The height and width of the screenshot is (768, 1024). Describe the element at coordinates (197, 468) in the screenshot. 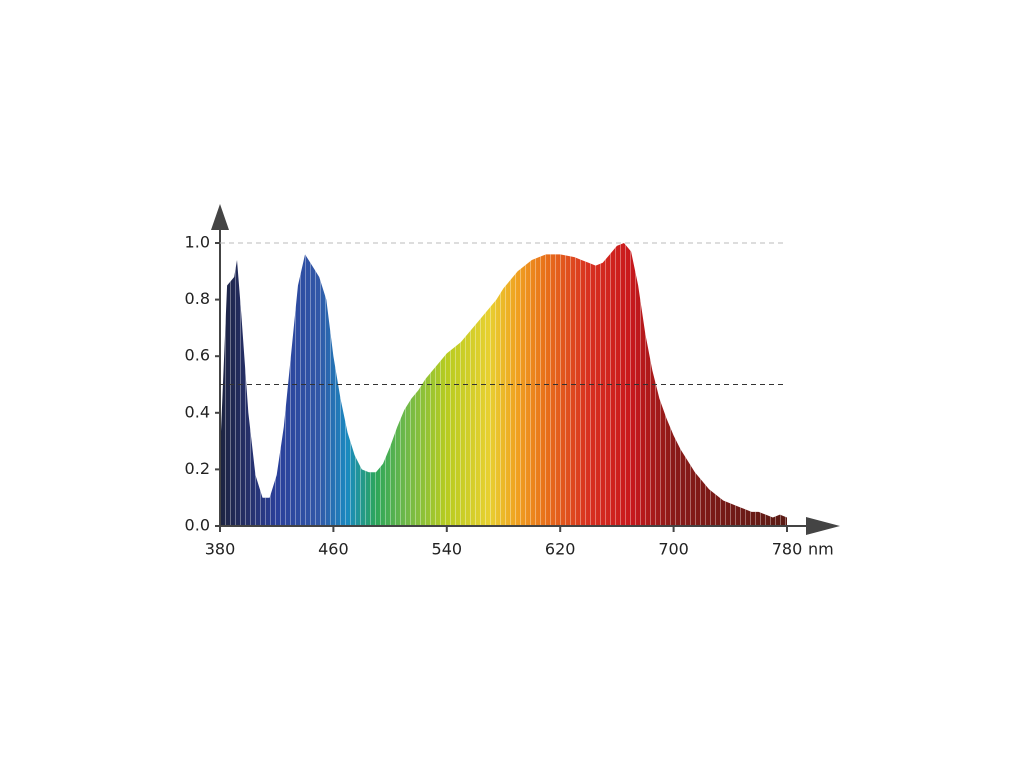

I see `y-tick-label: 0.2` at that location.